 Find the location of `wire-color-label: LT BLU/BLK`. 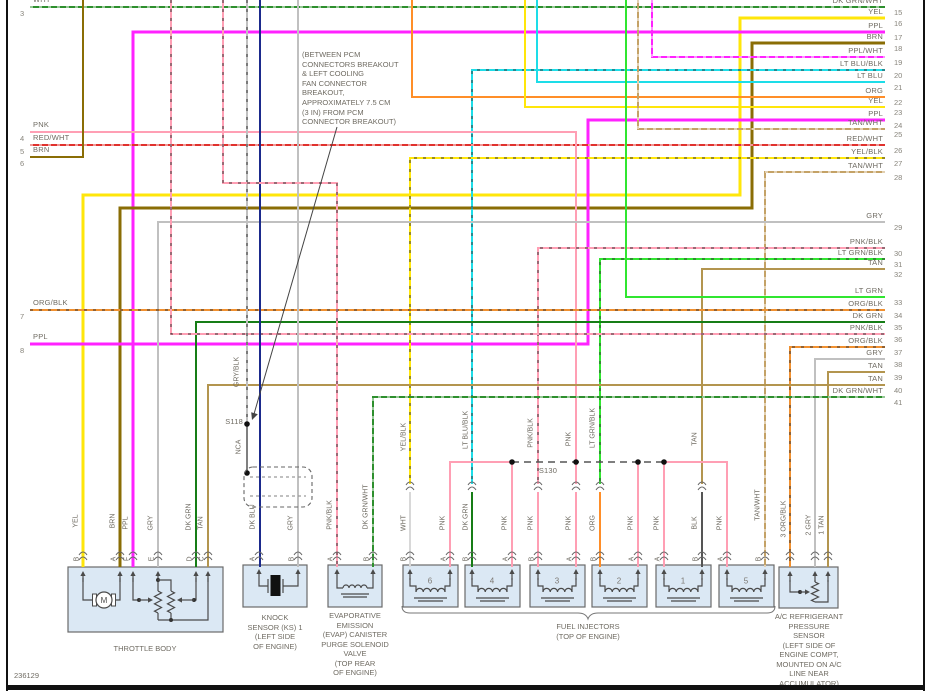

wire-color-label: LT BLU/BLK is located at coordinates (466, 430).